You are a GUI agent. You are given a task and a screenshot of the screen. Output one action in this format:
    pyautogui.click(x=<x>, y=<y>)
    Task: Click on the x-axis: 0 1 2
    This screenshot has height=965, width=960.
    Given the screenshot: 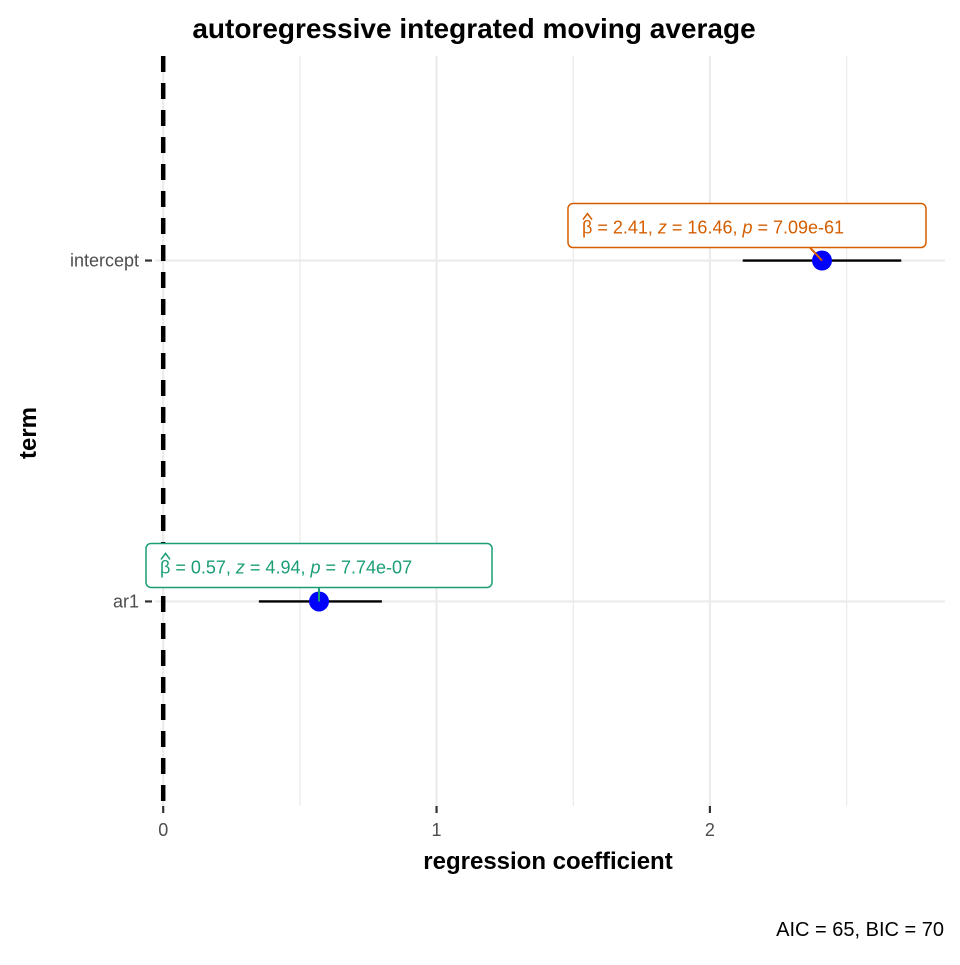 What is the action you would take?
    pyautogui.click(x=436, y=823)
    